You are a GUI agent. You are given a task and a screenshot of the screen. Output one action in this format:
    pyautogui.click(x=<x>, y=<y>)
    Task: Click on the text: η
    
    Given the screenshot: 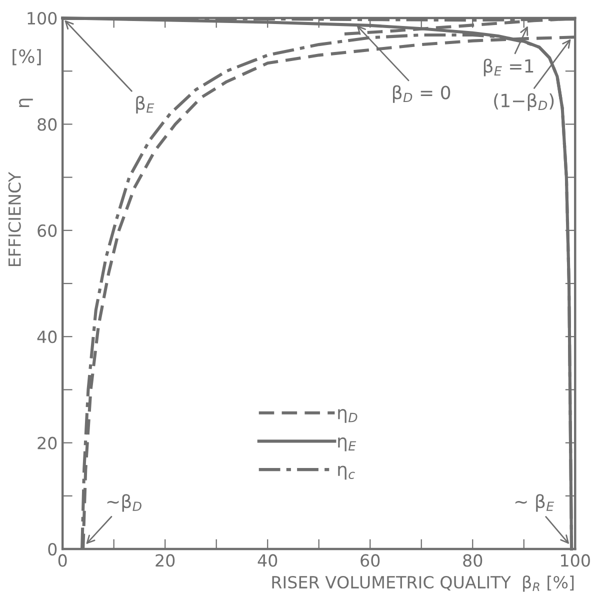 What is the action you would take?
    pyautogui.click(x=26, y=103)
    